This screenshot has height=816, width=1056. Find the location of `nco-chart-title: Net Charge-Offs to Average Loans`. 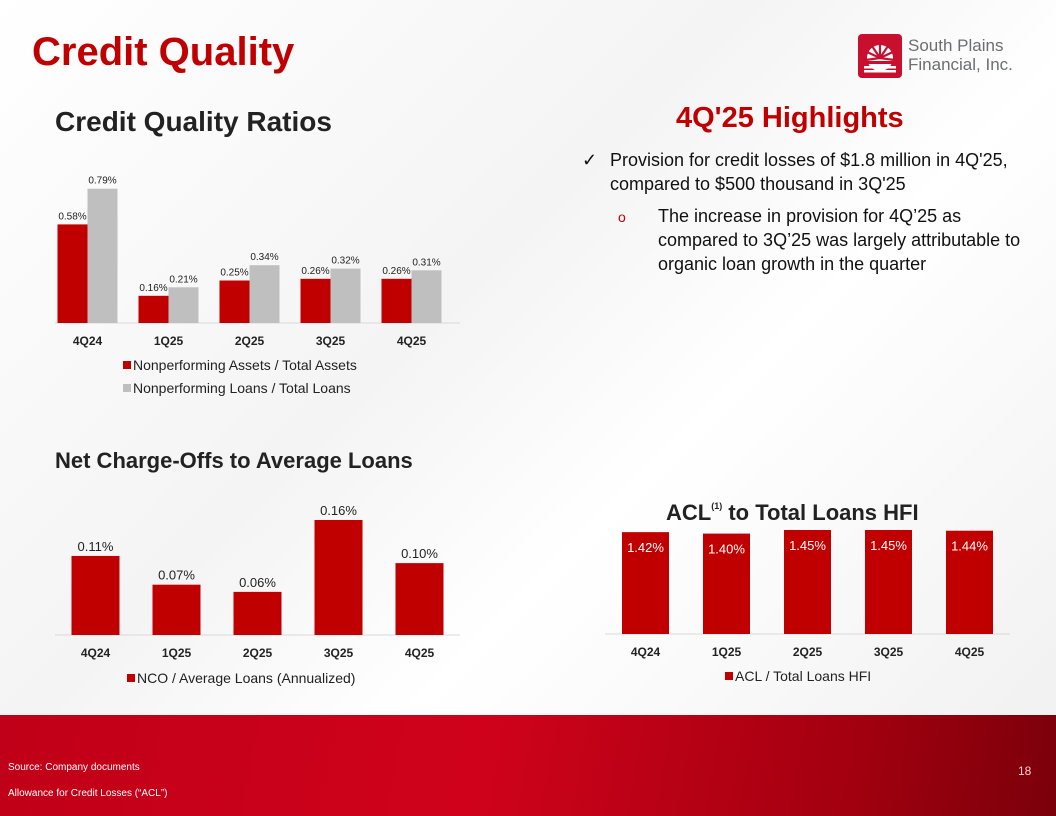

nco-chart-title: Net Charge-Offs to Average Loans is located at coordinates (234, 460).